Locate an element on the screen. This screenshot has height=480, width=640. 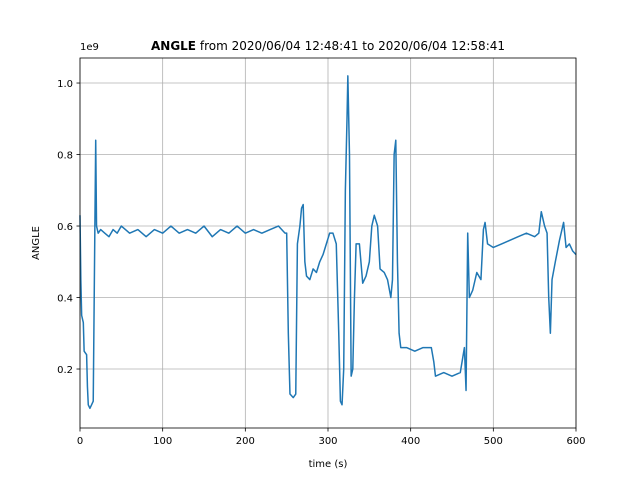
x-tick-label: 100 is located at coordinates (162, 441).